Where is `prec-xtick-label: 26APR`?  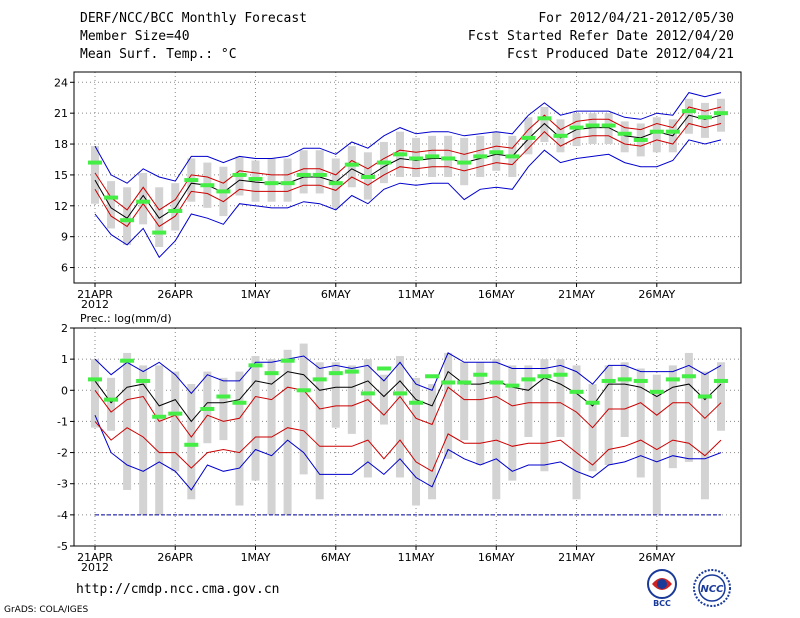
prec-xtick-label: 26APR is located at coordinates (175, 557).